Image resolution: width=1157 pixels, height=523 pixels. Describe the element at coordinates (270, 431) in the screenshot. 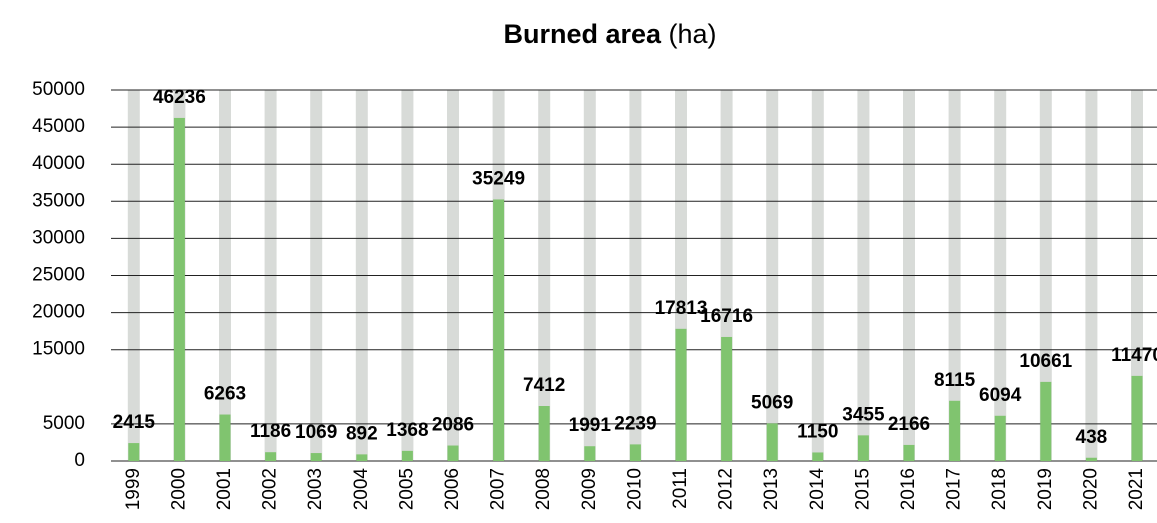

I see `data-label: 1186` at that location.